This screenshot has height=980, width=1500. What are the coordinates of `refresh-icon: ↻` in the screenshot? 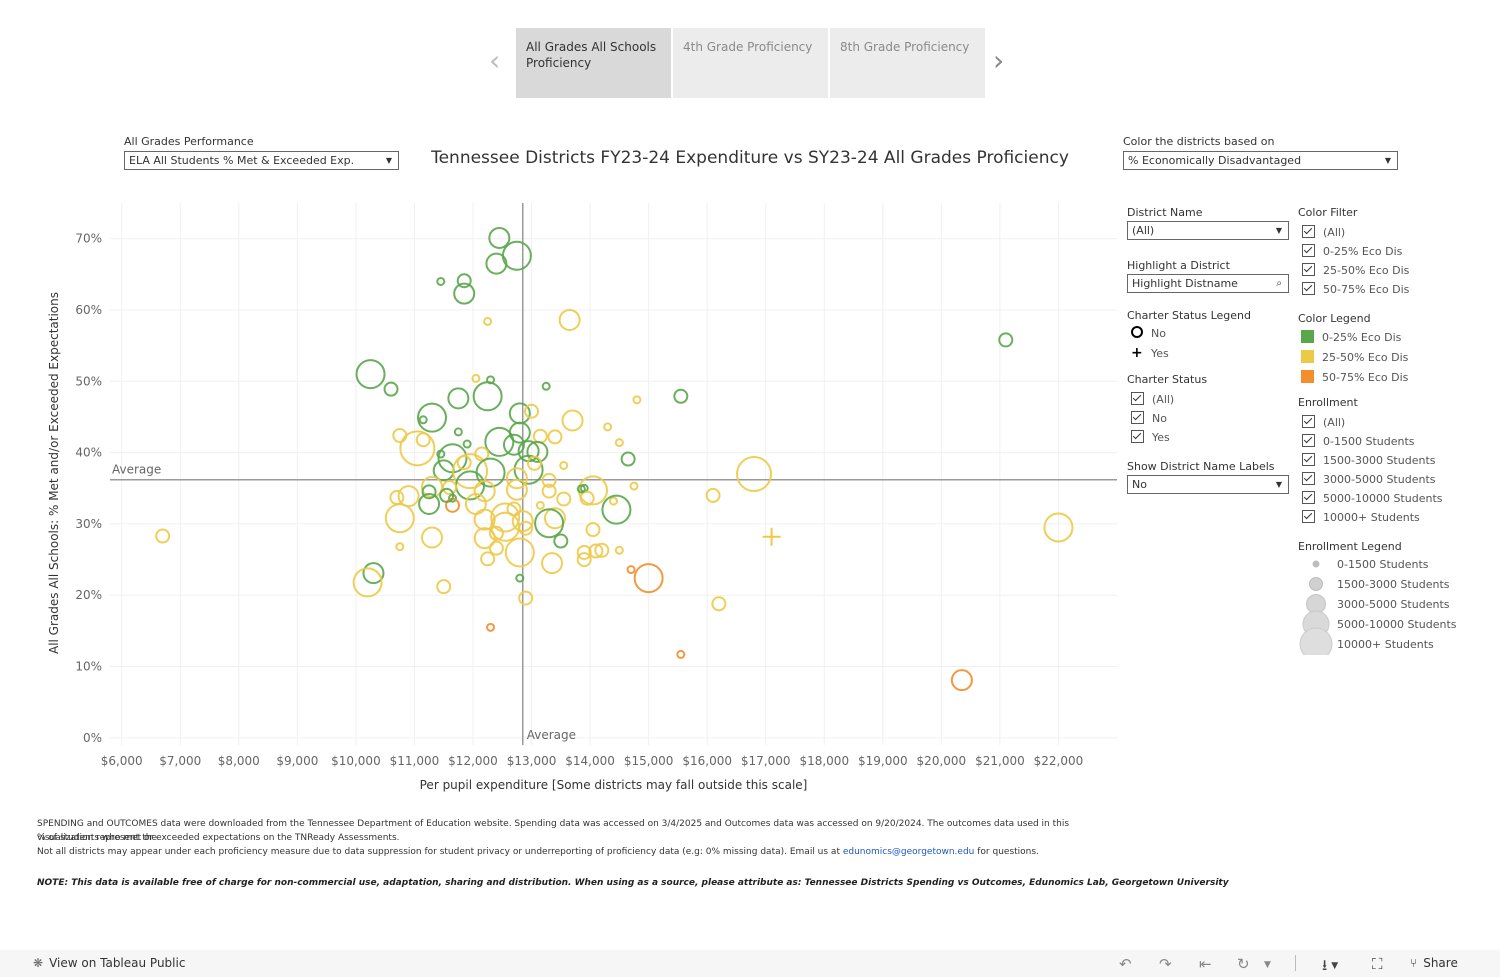 It's located at (1243, 964).